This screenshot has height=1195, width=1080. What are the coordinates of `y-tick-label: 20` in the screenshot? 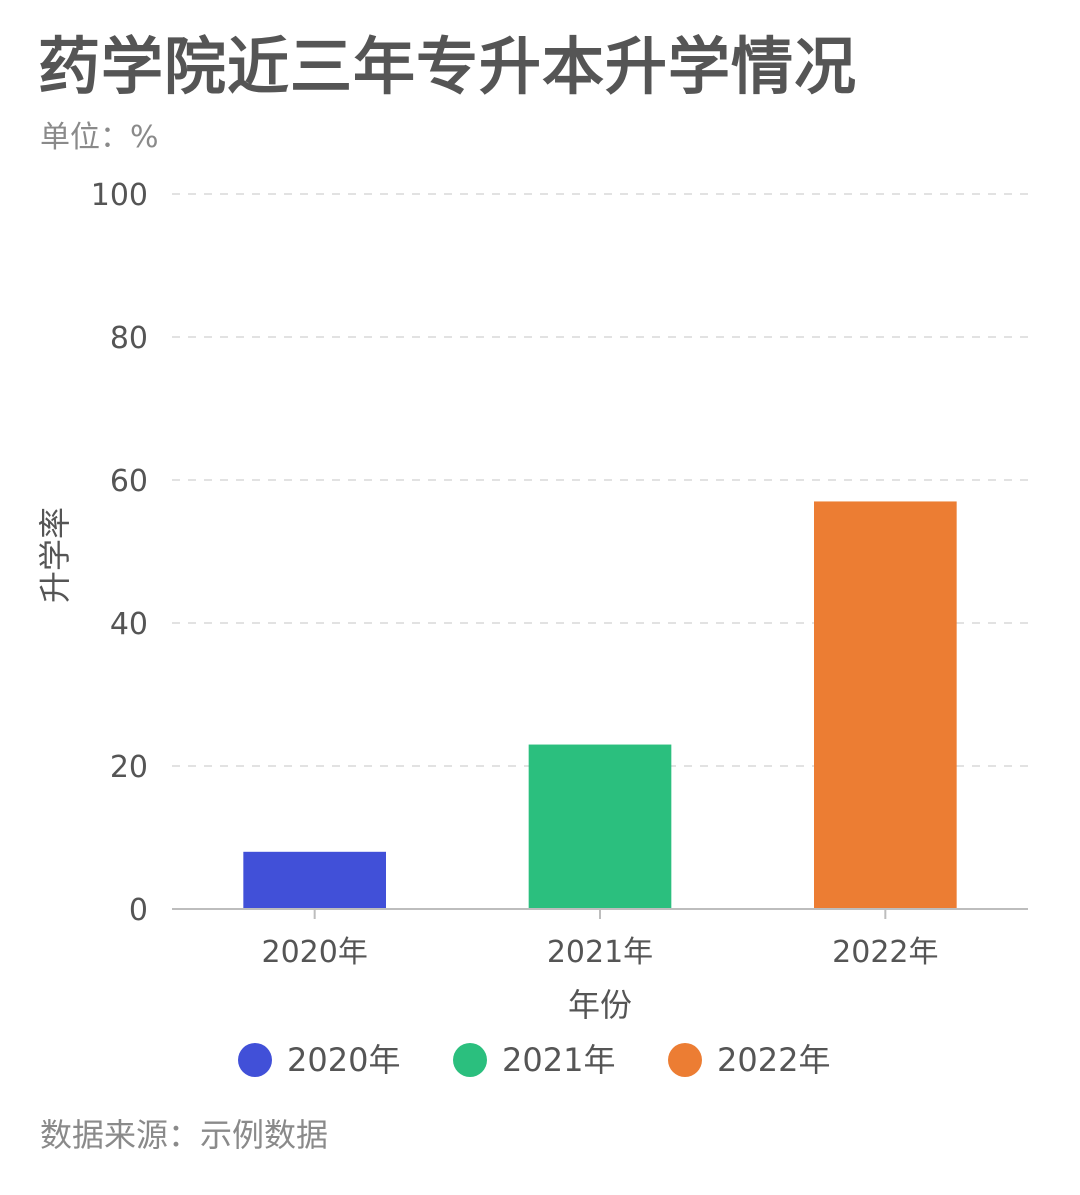 It's located at (129, 767).